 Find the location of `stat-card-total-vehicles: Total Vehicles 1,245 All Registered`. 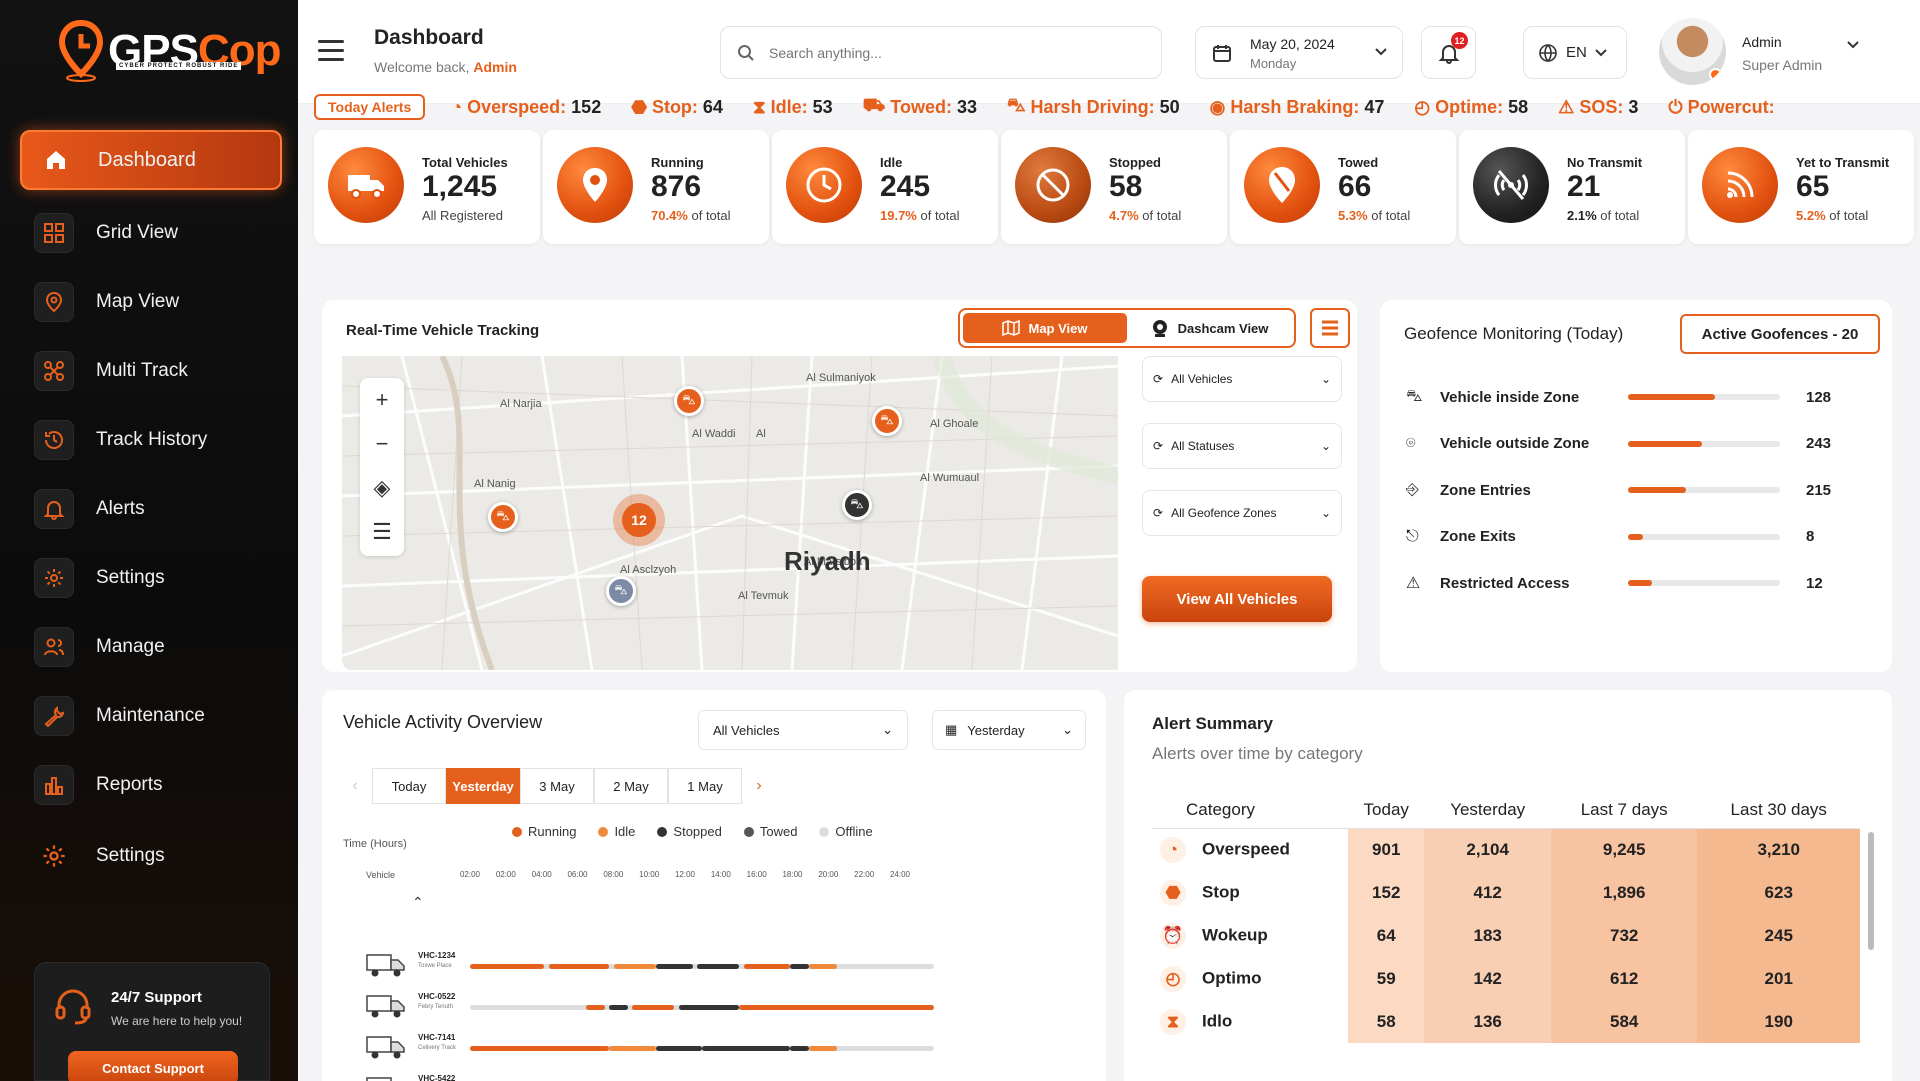

stat-card-total-vehicles: Total Vehicles 1,245 All Registered is located at coordinates (427, 187).